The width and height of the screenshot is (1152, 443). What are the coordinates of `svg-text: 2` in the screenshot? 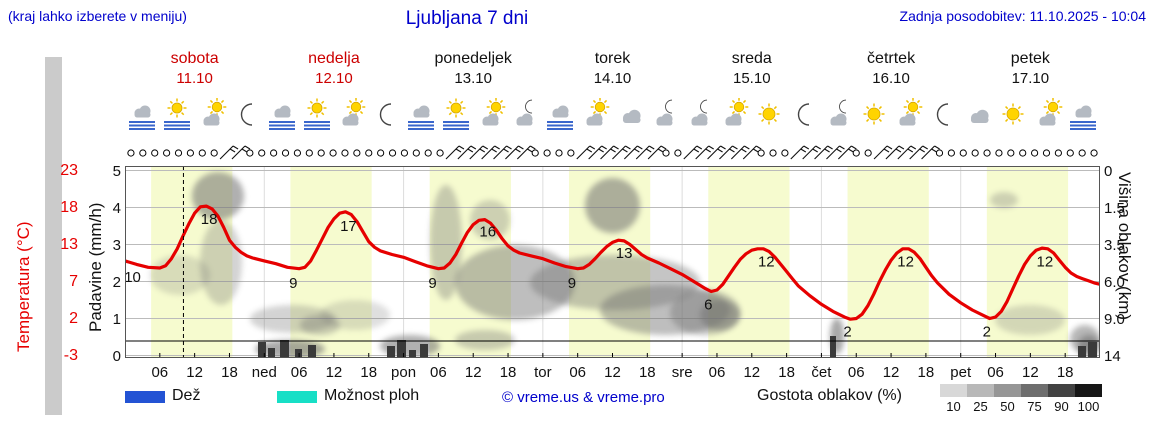 It's located at (987, 331).